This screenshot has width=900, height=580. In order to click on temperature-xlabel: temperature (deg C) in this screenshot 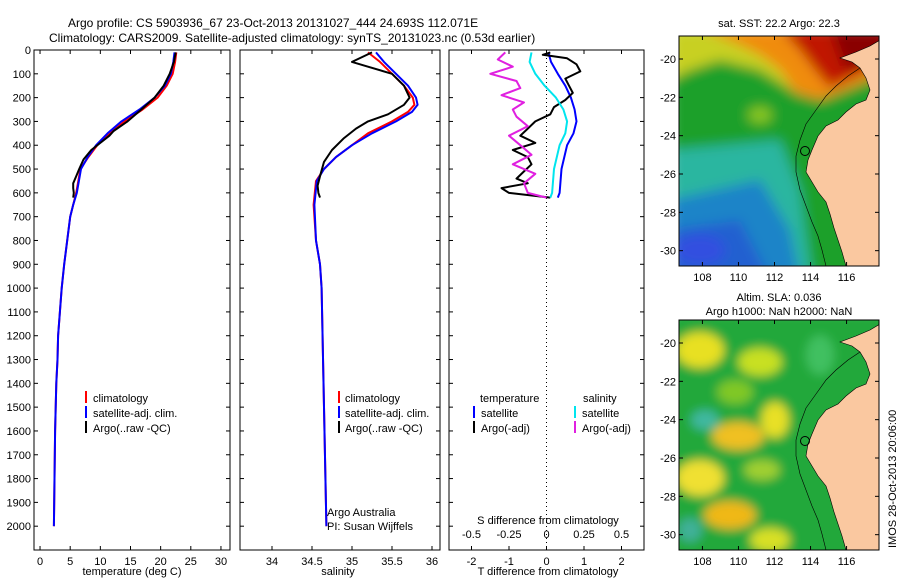, I will do `click(131, 572)`.